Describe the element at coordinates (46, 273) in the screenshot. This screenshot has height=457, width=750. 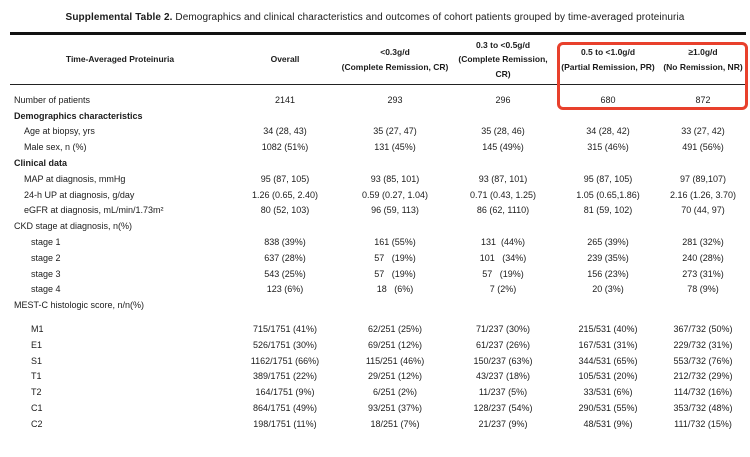
I see `row-label: stage 3` at that location.